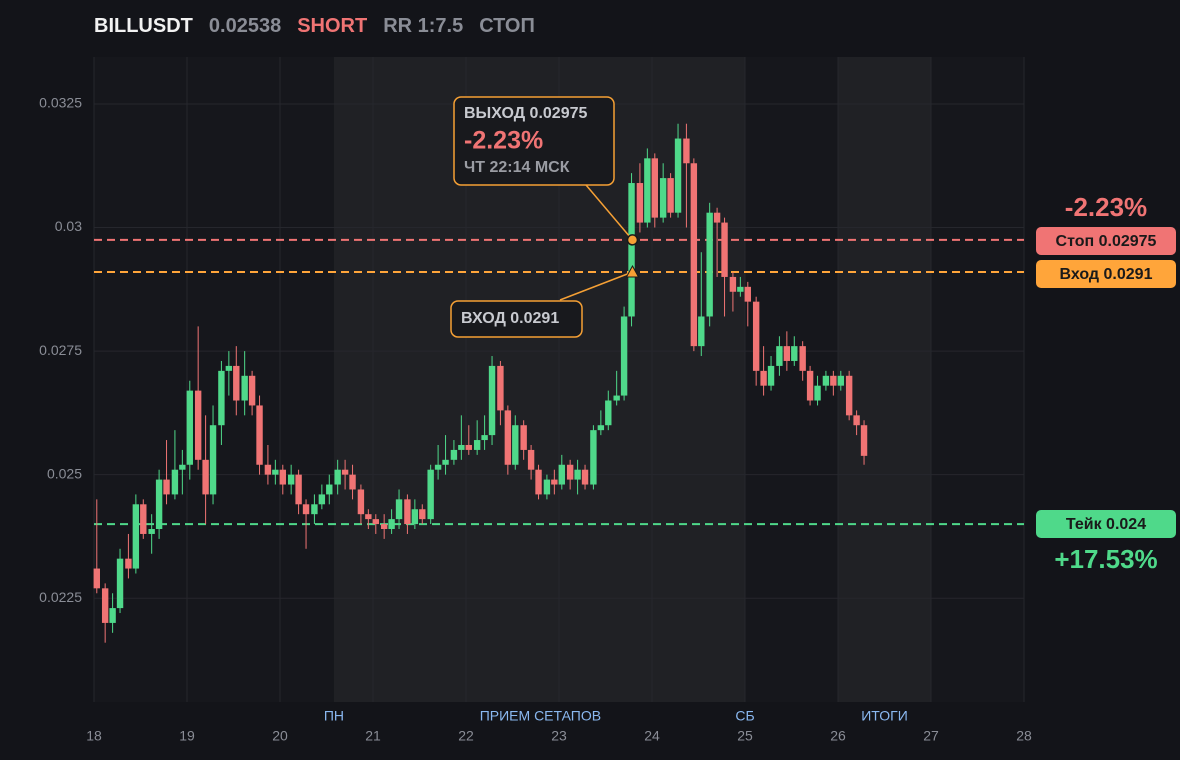 The height and width of the screenshot is (760, 1180). I want to click on rr: RR 1:7.5, so click(423, 26).